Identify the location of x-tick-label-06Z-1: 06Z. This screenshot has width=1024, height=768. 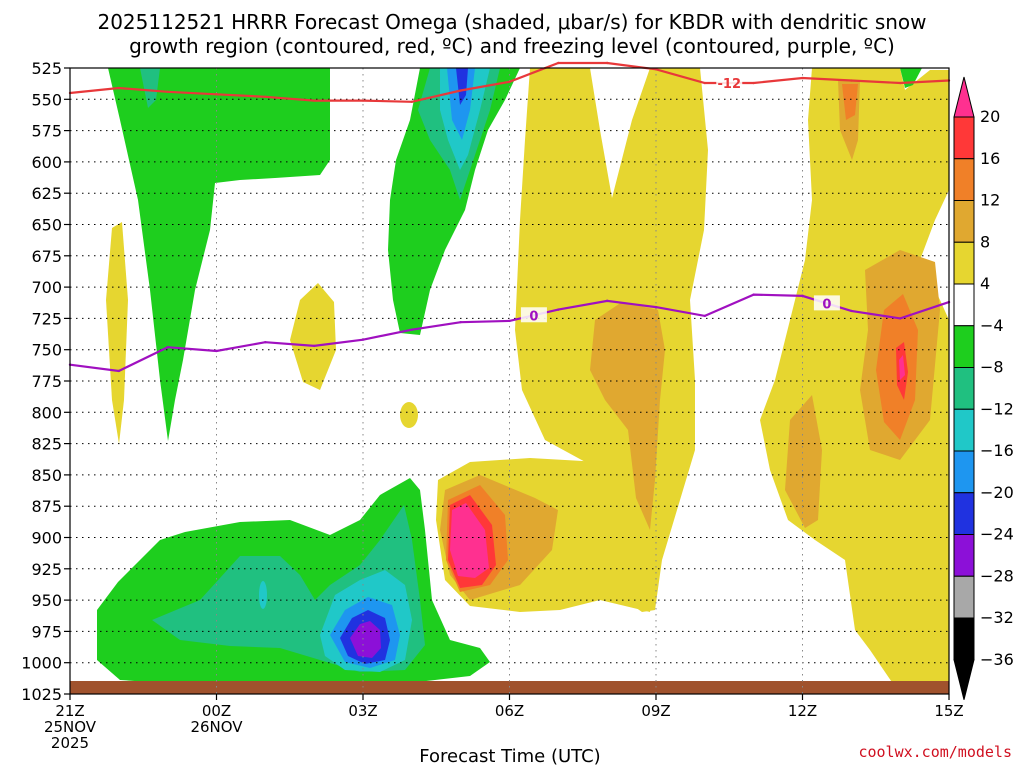
(509, 711).